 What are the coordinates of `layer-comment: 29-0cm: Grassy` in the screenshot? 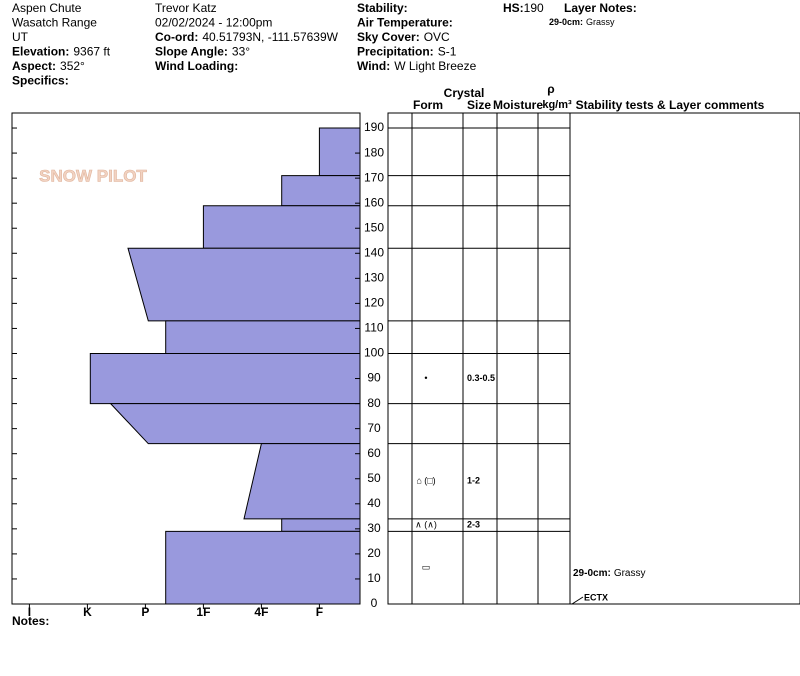 It's located at (609, 573).